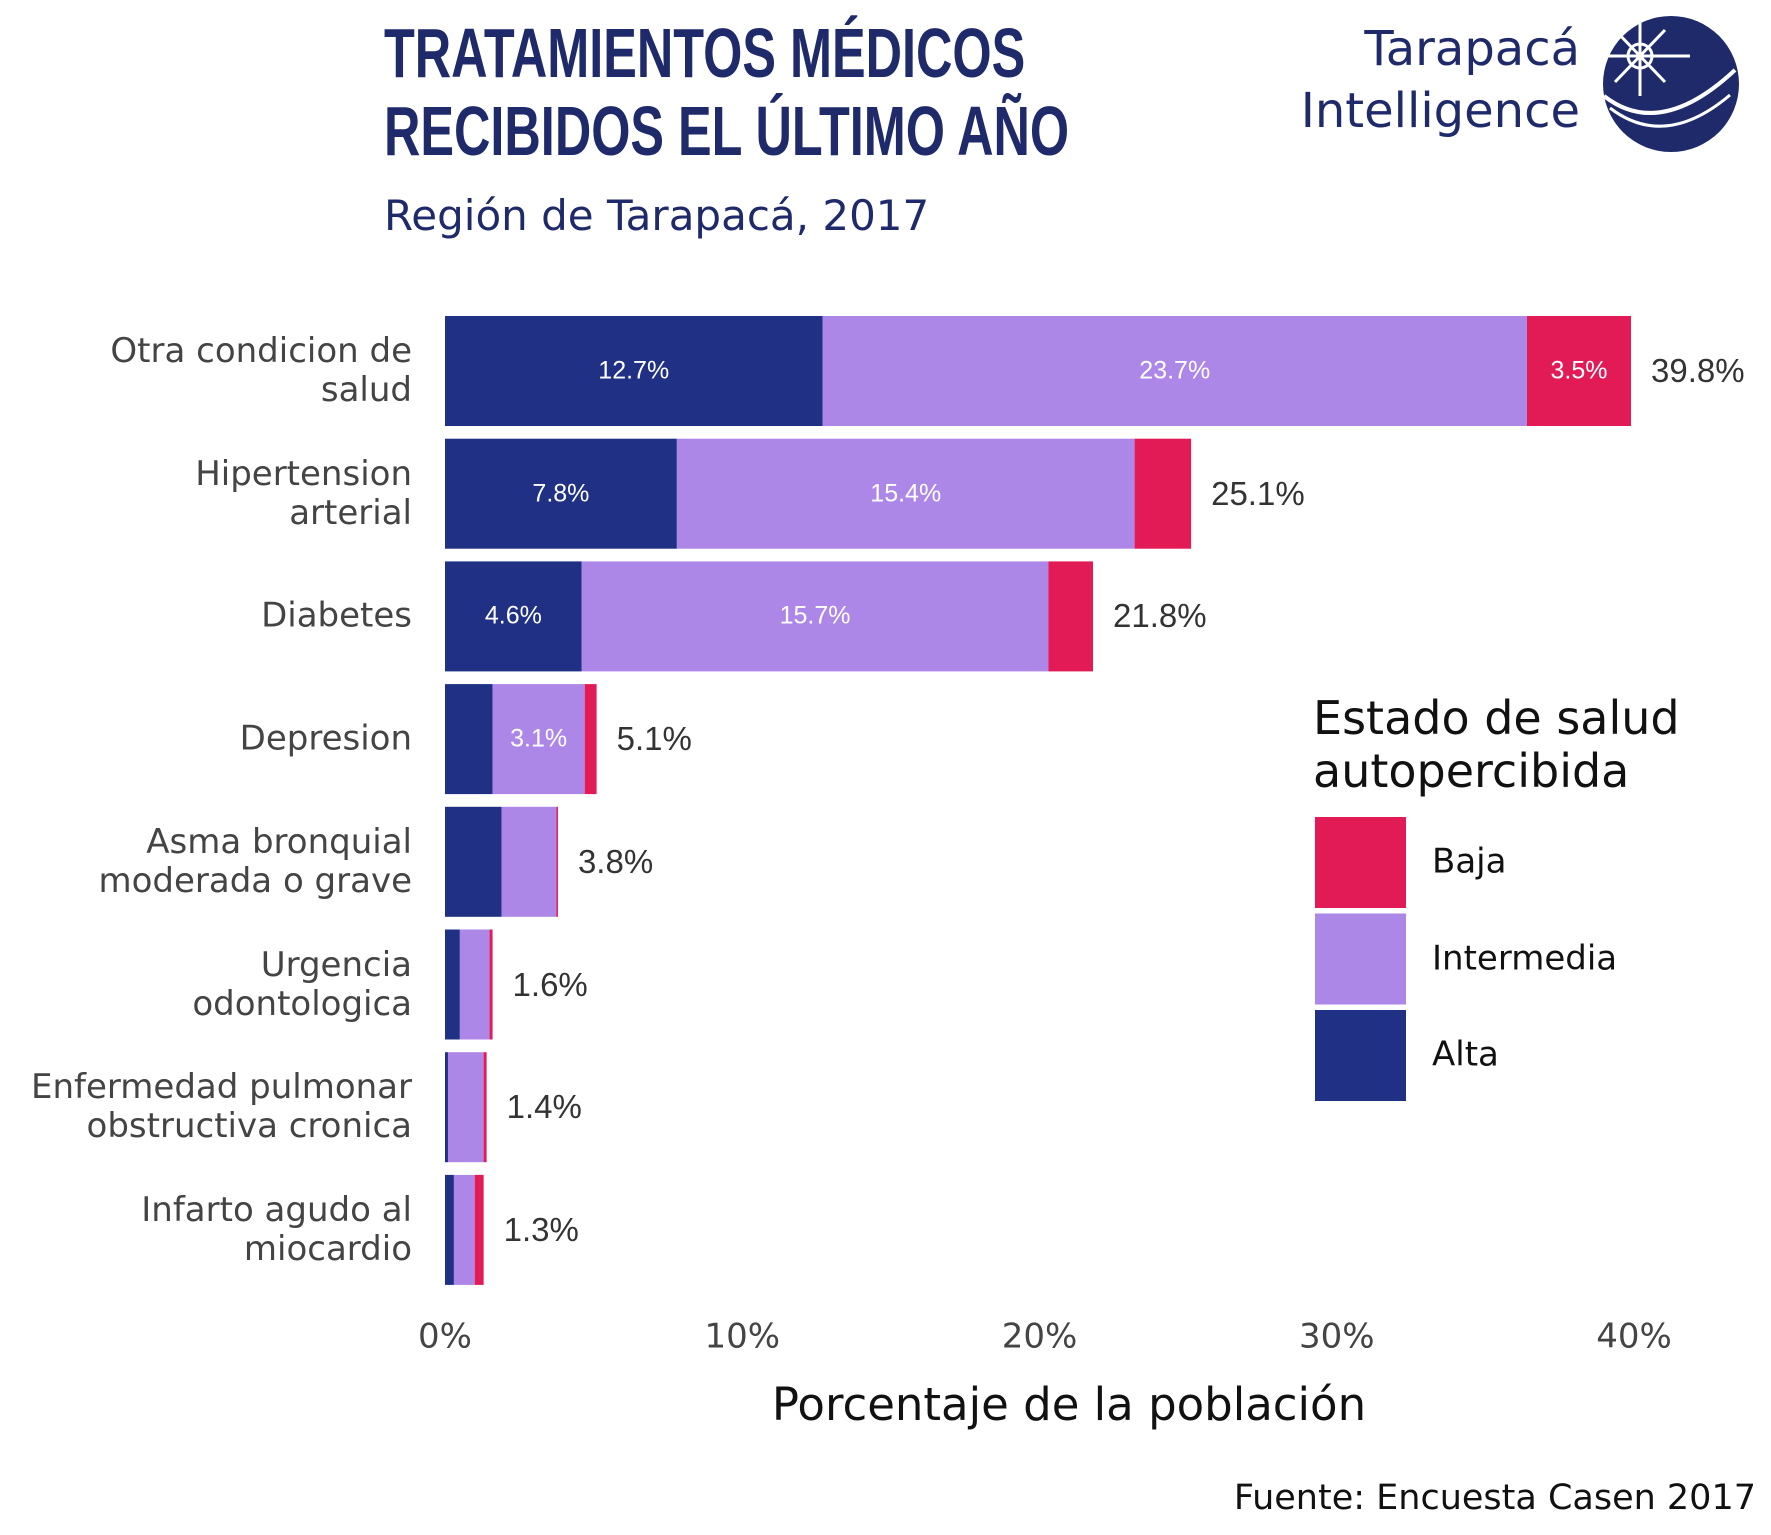  What do you see at coordinates (325, 738) in the screenshot?
I see `y-tick-label: Depresion` at bounding box center [325, 738].